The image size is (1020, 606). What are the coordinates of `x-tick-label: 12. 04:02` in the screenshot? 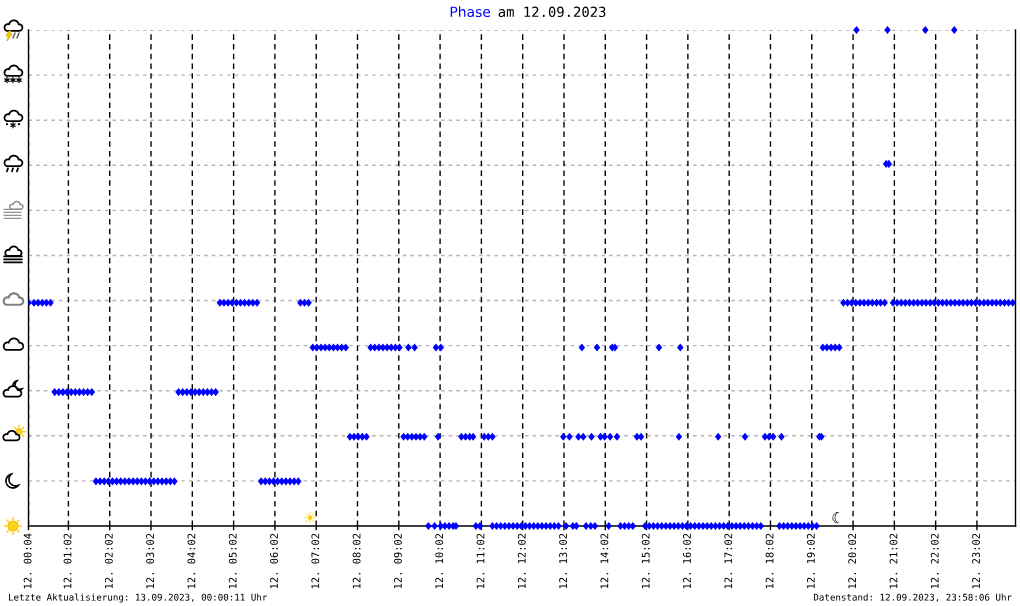 It's located at (191, 561).